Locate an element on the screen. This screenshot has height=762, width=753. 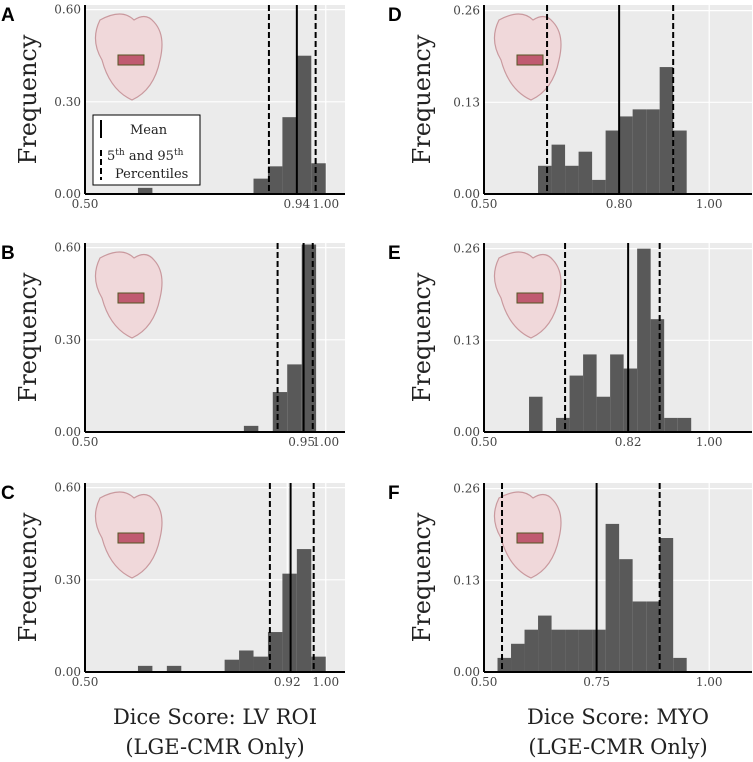
legend-text: Mean is located at coordinates (149, 130).